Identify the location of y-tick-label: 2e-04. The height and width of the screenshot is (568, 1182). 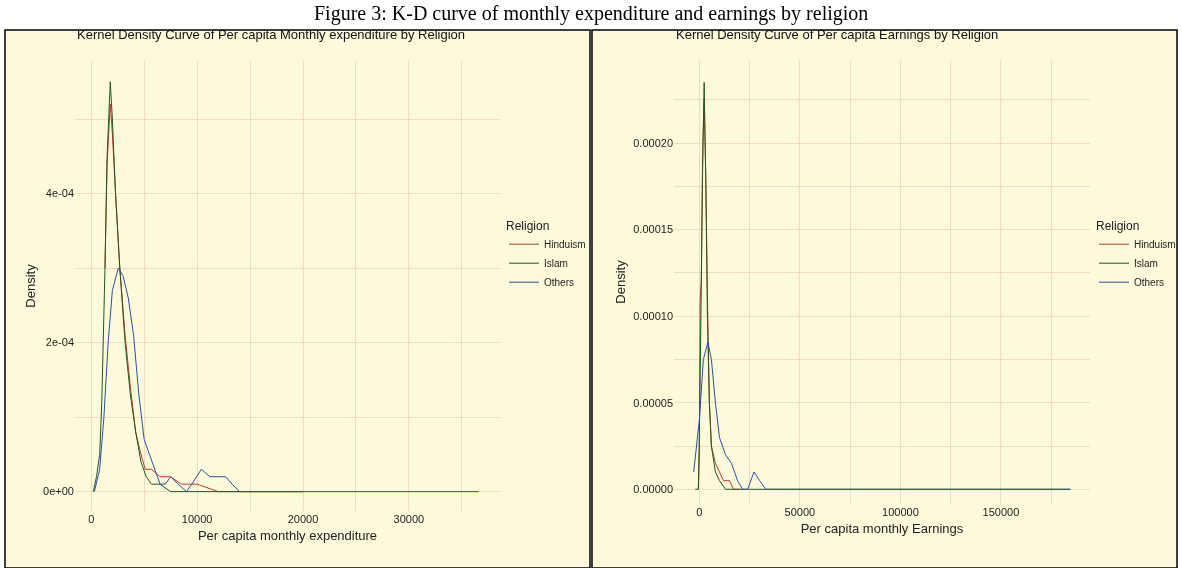
(59, 342).